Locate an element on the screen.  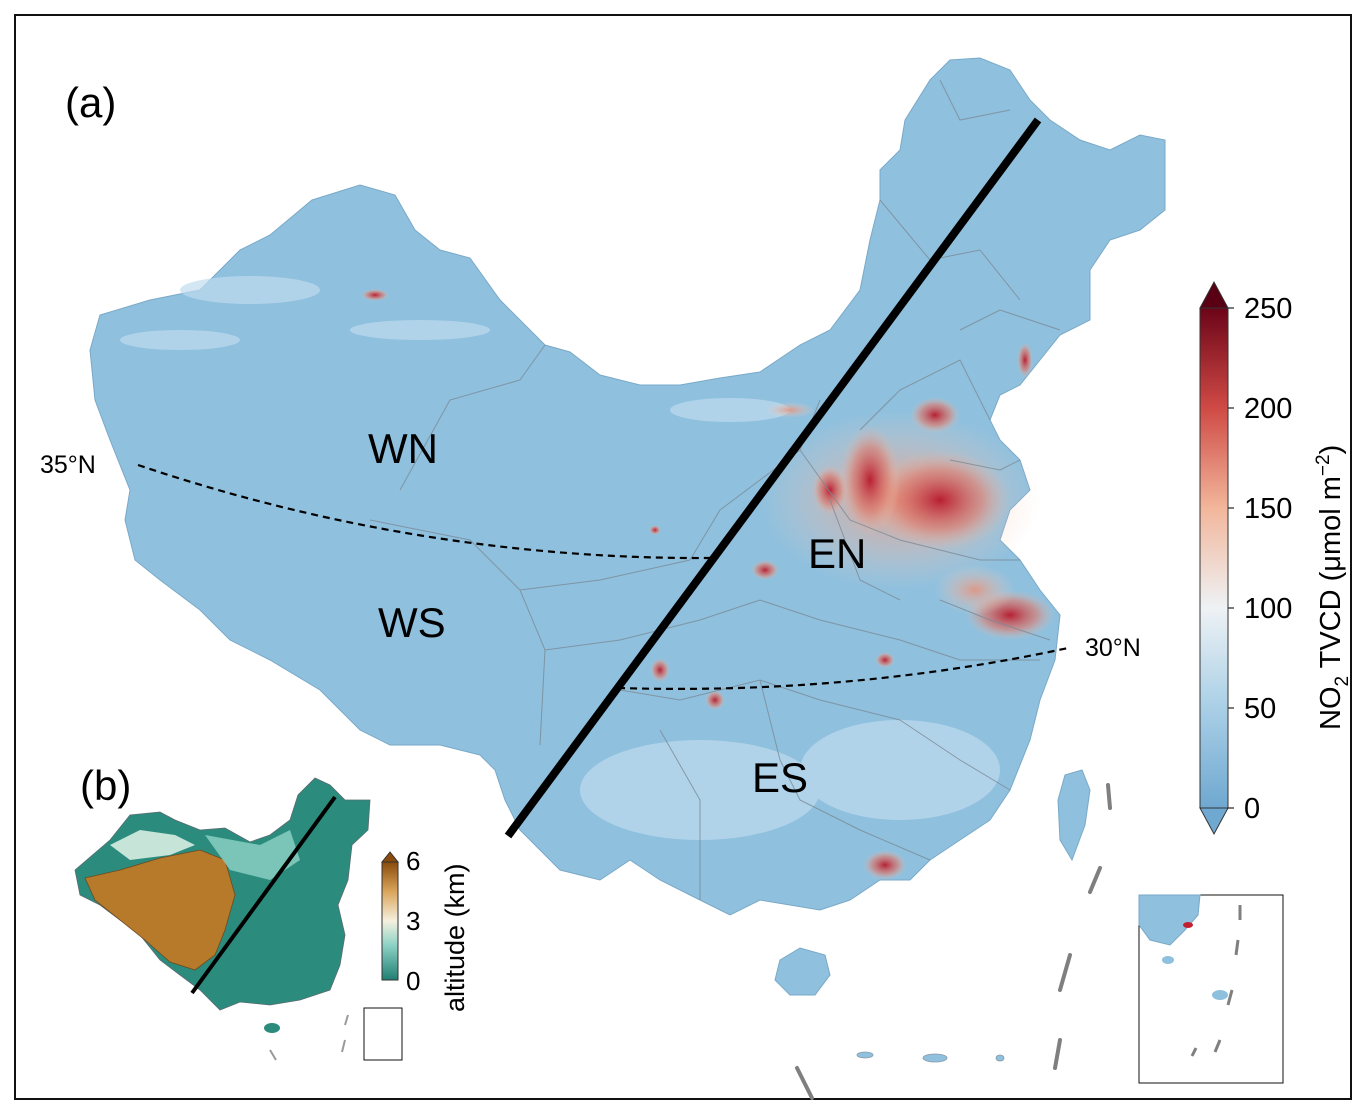
region-label-ws: WS is located at coordinates (412, 622).